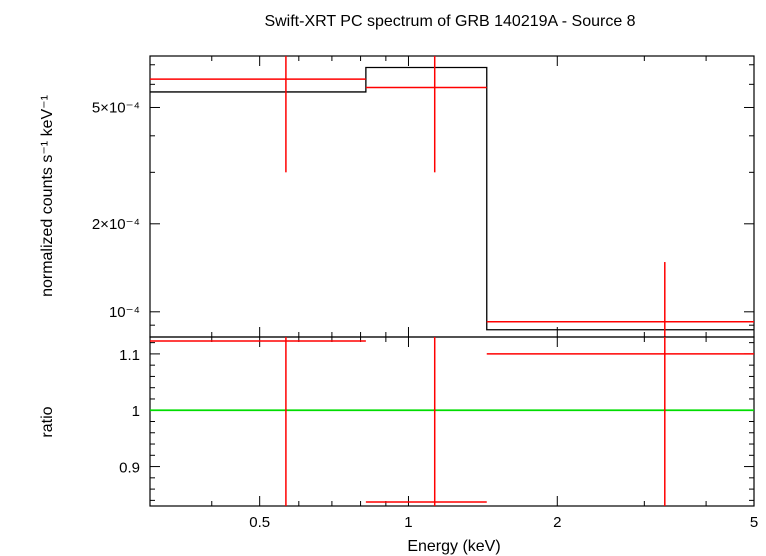 This screenshot has height=556, width=766. What do you see at coordinates (557, 522) in the screenshot?
I see `x-tick-label: 2` at bounding box center [557, 522].